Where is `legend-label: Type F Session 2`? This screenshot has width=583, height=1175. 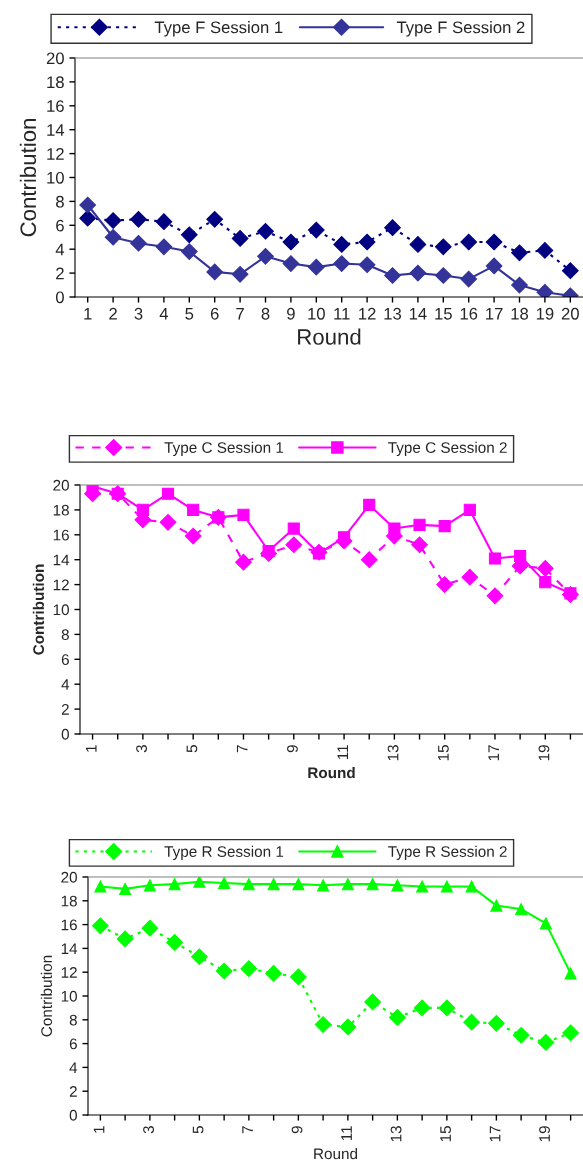
legend-label: Type F Session 2 is located at coordinates (460, 29).